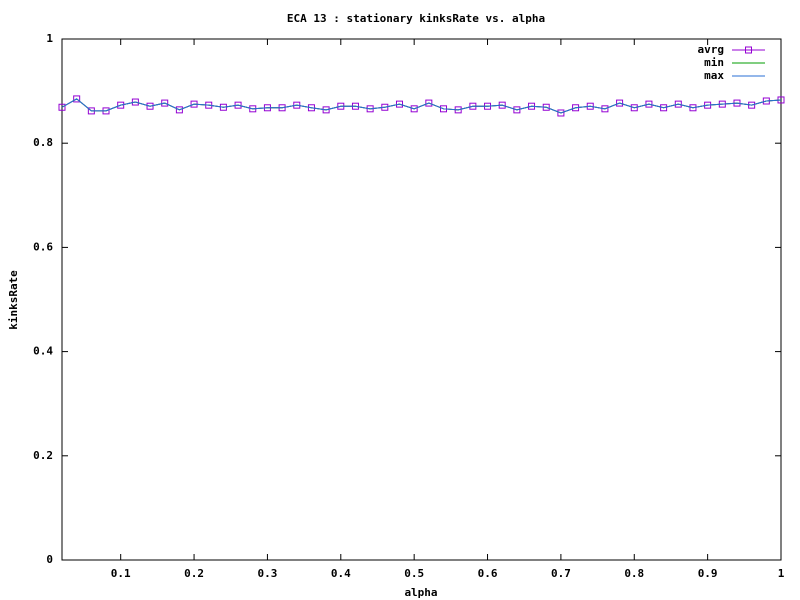 The image size is (800, 600). What do you see at coordinates (43, 142) in the screenshot?
I see `y-tick-label: 0.8` at bounding box center [43, 142].